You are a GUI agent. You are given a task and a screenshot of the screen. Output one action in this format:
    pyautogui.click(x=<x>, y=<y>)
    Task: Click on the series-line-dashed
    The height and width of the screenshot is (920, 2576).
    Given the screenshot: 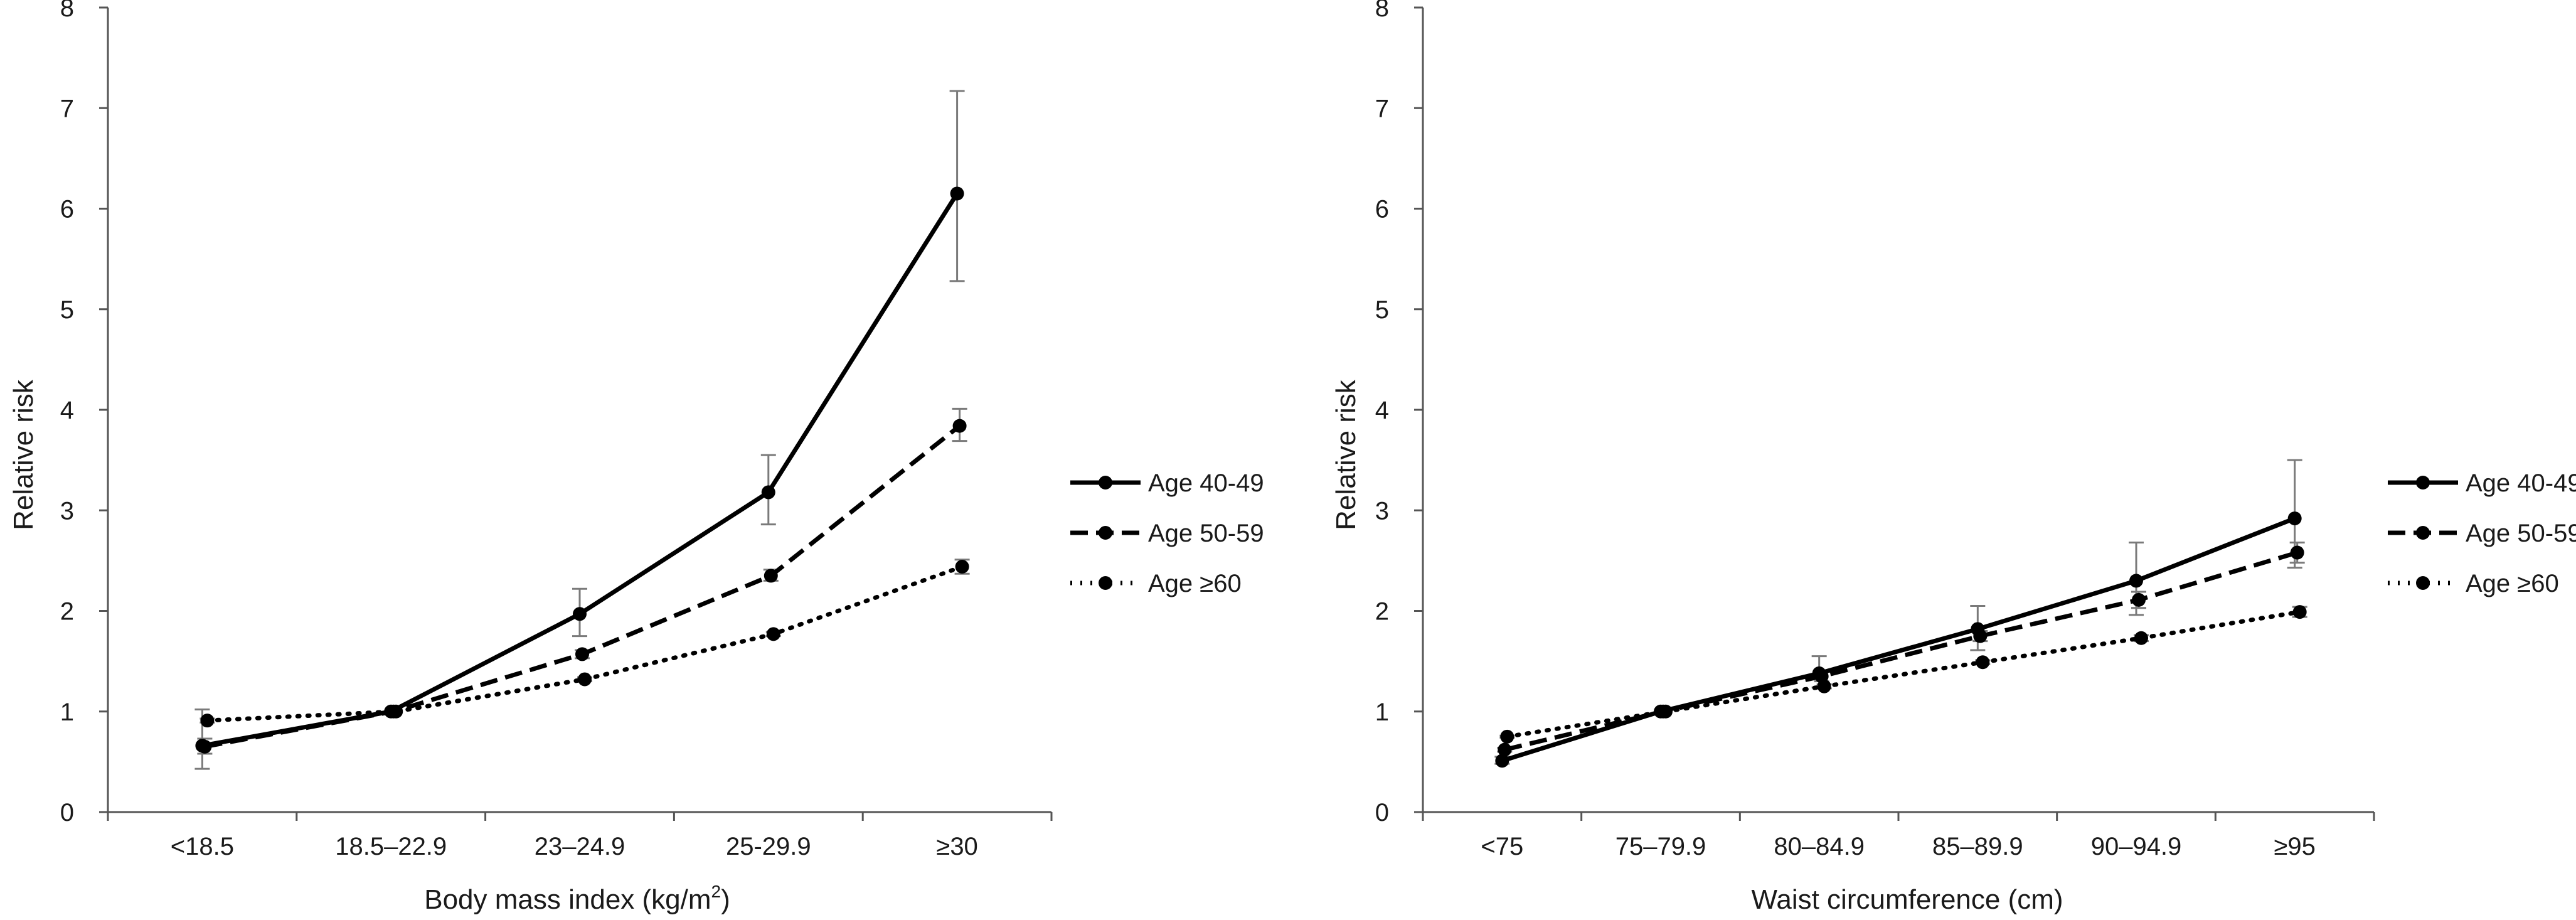 What is the action you would take?
    pyautogui.click(x=582, y=586)
    